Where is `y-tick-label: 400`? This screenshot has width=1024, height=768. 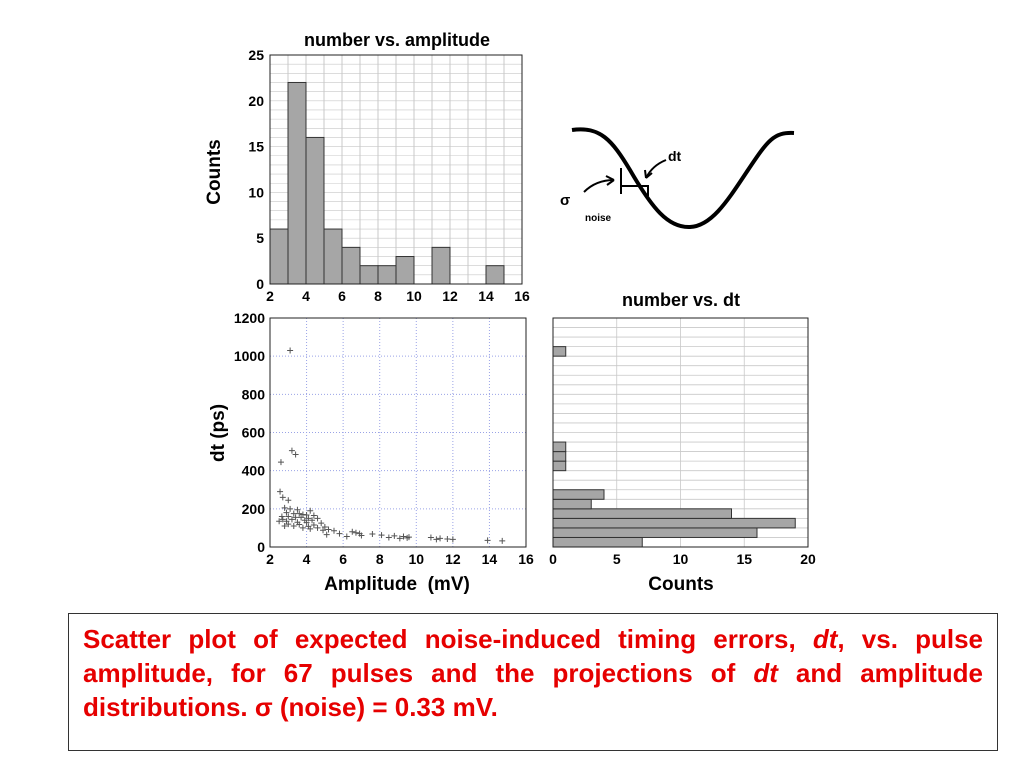 y-tick-label: 400 is located at coordinates (254, 471).